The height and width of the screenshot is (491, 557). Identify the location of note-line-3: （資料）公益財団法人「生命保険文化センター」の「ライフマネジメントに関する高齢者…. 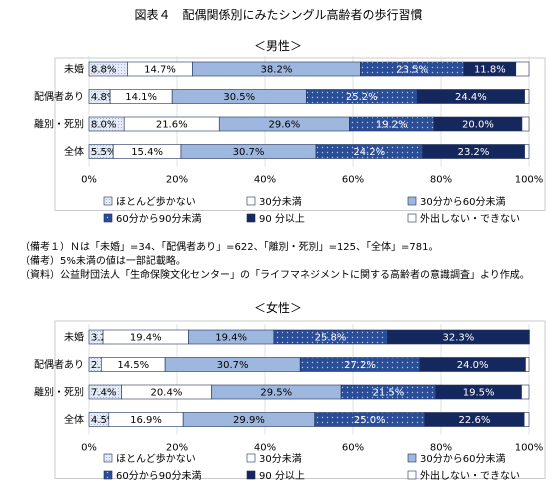
(275, 275).